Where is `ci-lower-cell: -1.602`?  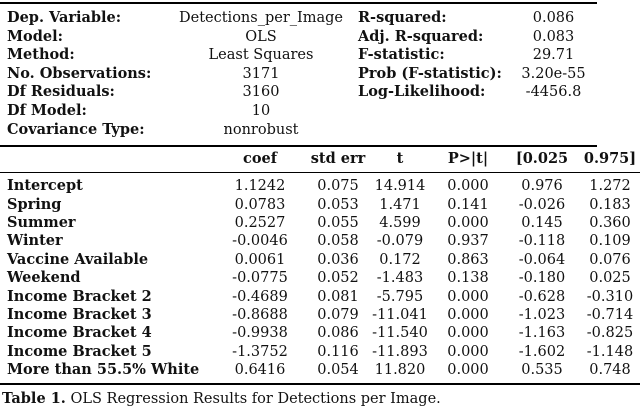
ci-lower-cell: -1.602 is located at coordinates (542, 351).